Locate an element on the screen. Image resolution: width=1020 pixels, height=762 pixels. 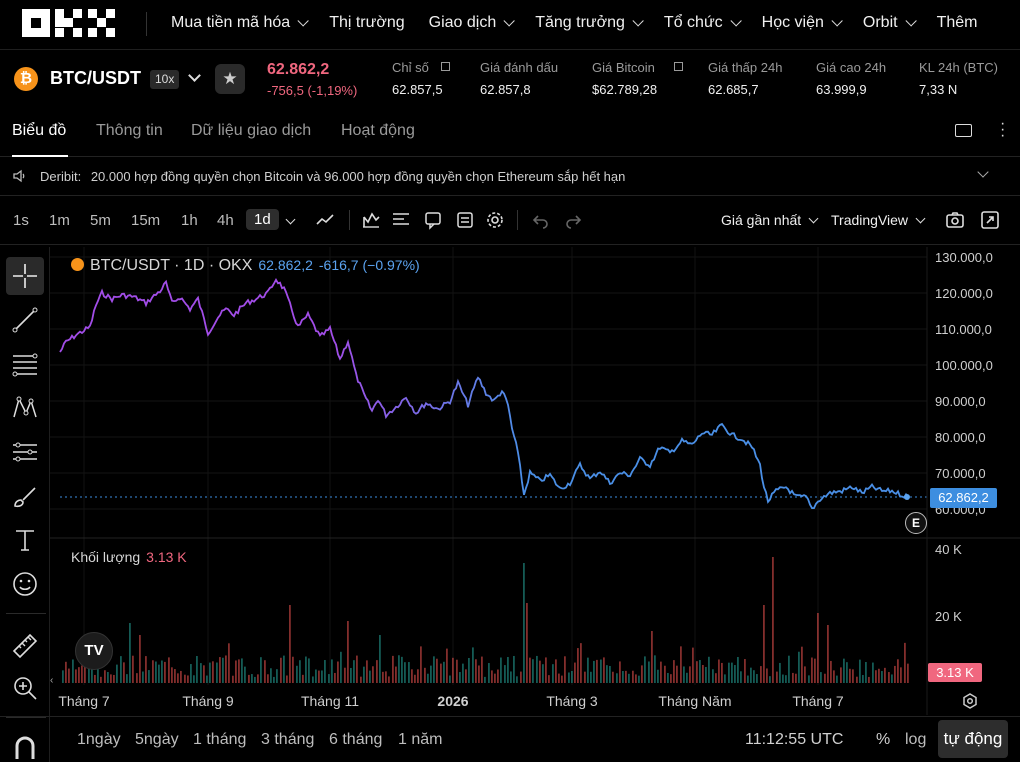
volume-value: 3.13 K is located at coordinates (166, 557).